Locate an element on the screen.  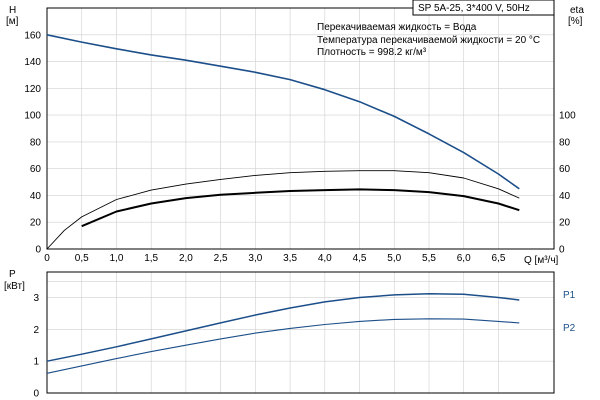
model-box: SP 5A-25, 3*400 V, 50Hz is located at coordinates (483, 8).